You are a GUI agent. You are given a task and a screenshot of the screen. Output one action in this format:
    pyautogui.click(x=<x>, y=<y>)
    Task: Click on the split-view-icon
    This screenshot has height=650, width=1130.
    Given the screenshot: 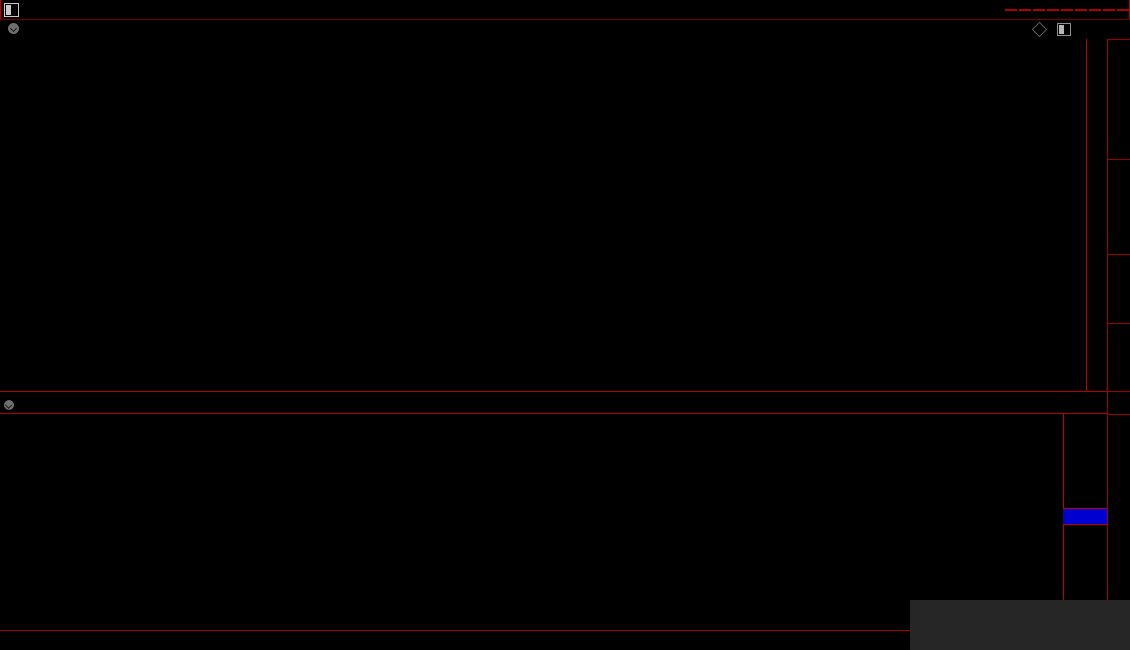 What is the action you would take?
    pyautogui.click(x=1064, y=29)
    